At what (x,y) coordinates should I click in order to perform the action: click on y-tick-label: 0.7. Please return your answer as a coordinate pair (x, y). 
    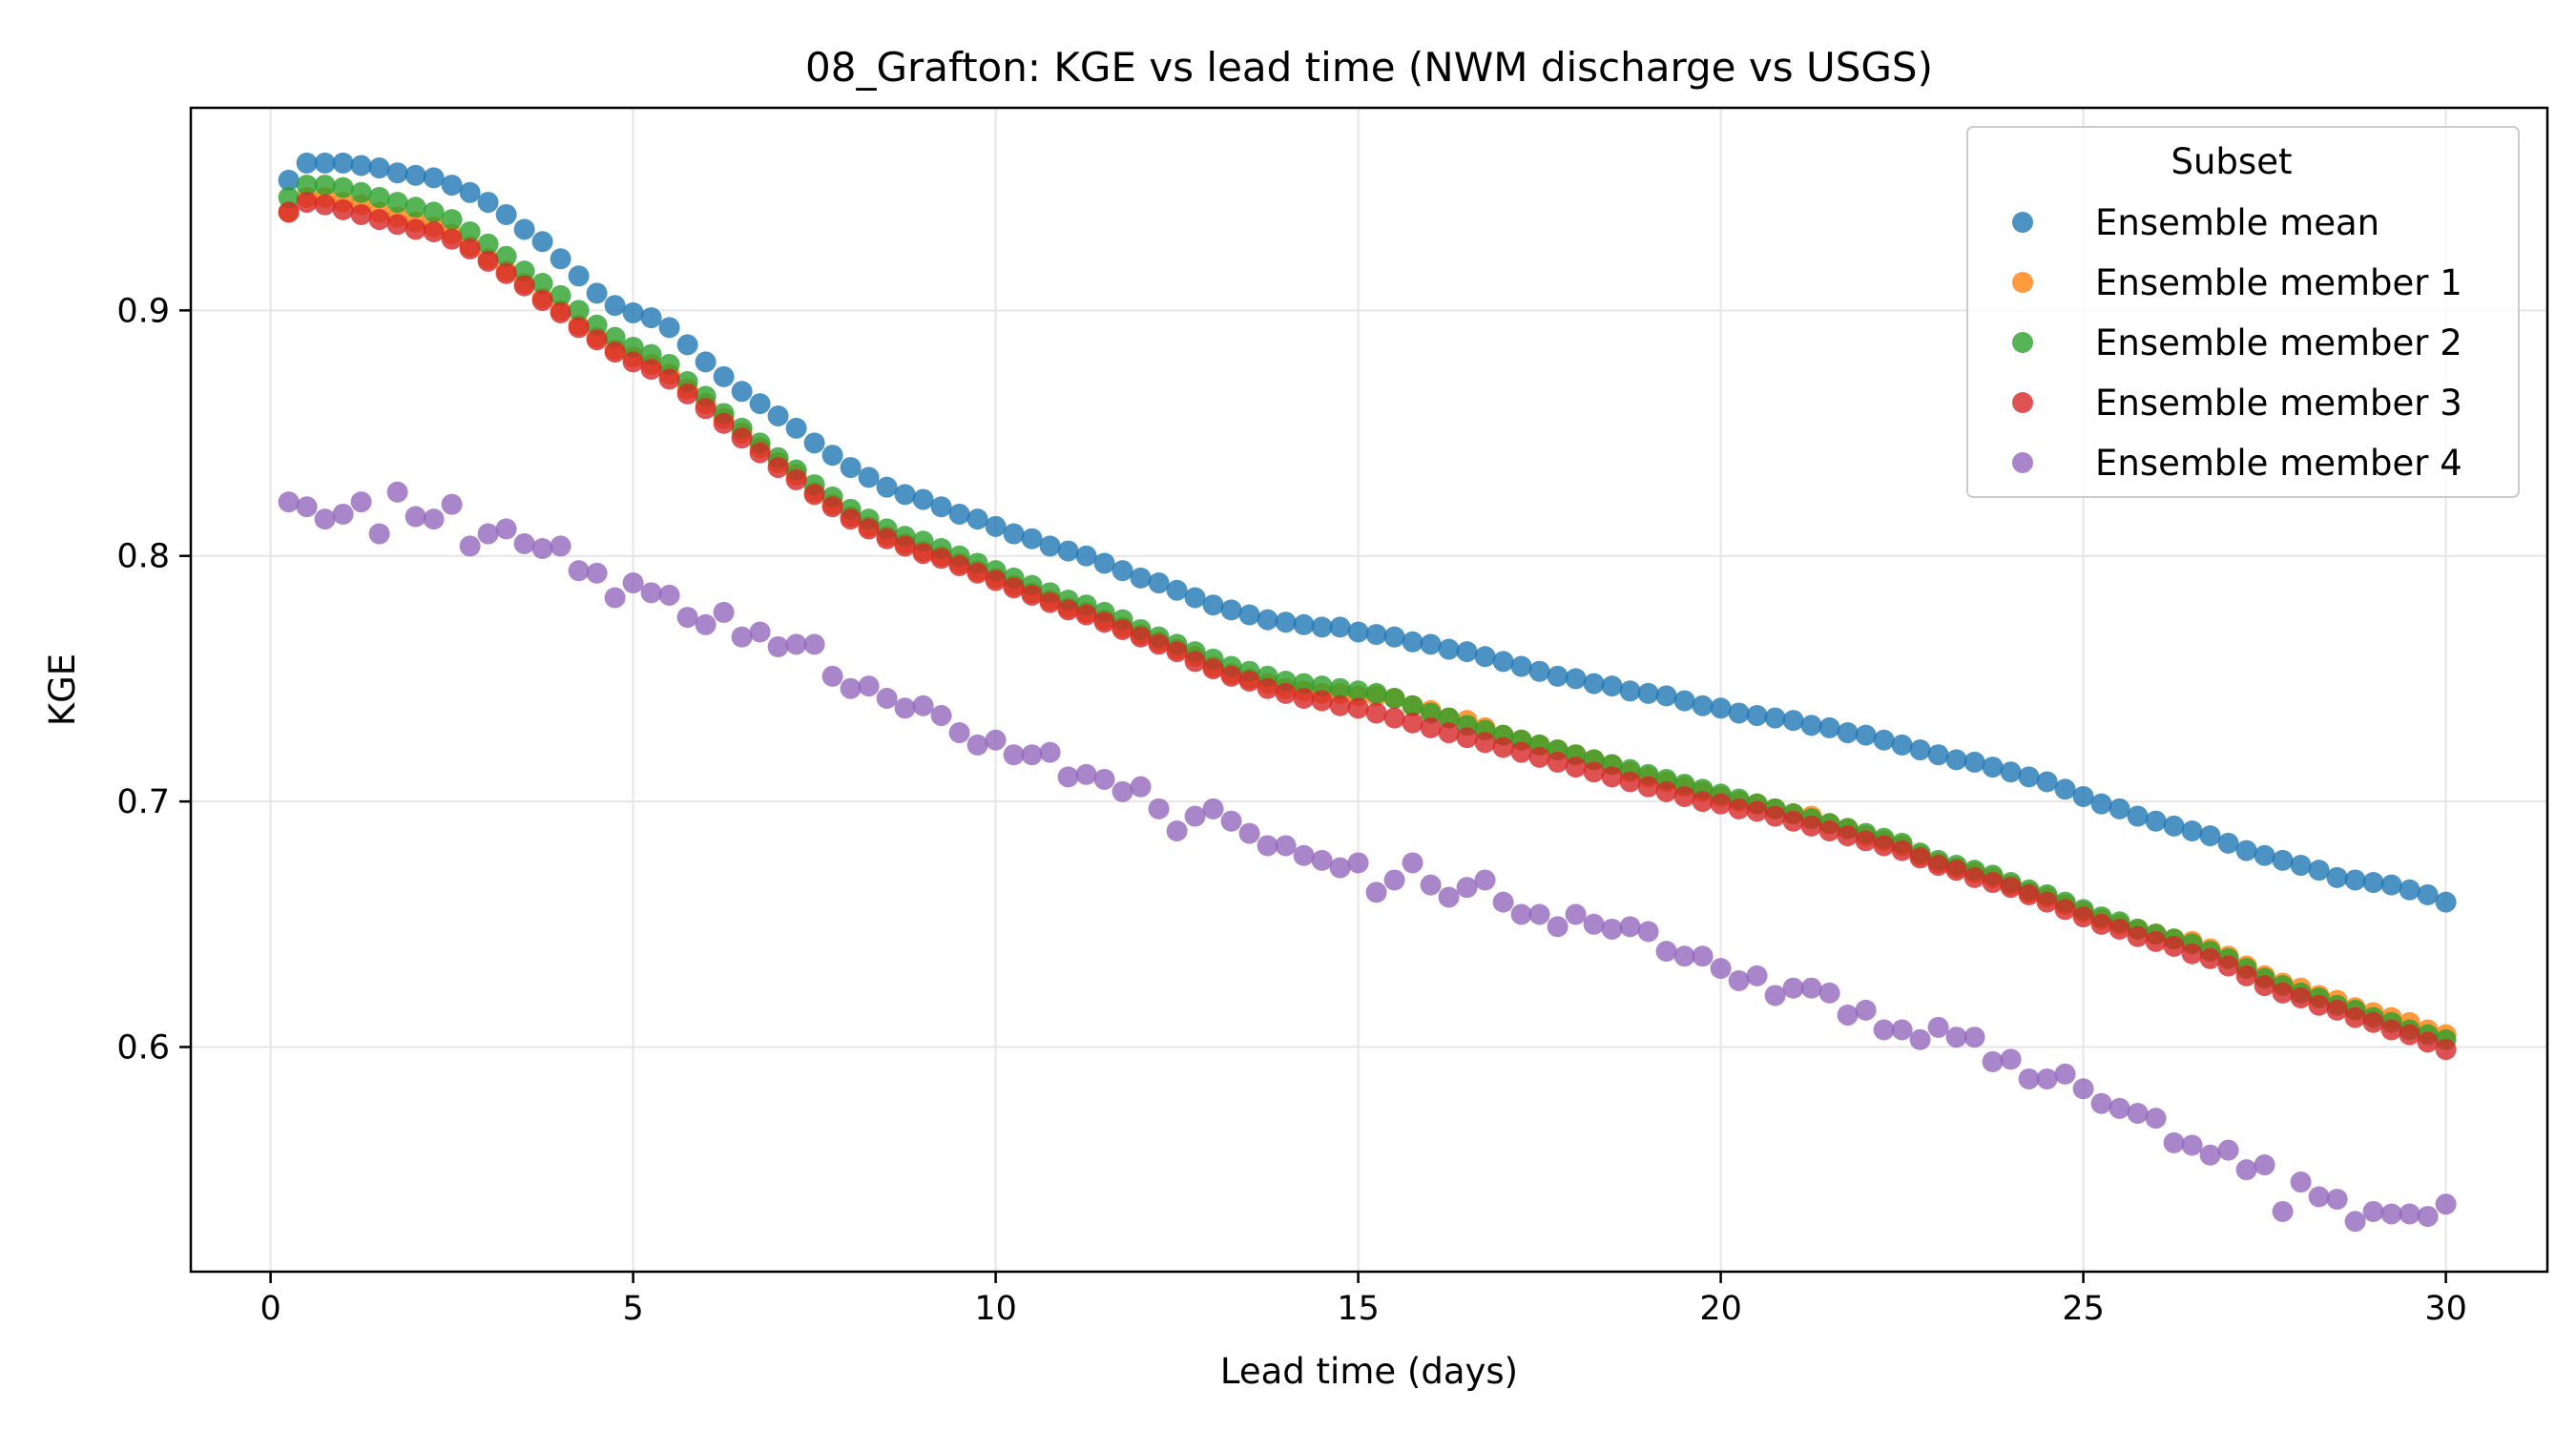
    Looking at the image, I should click on (143, 802).